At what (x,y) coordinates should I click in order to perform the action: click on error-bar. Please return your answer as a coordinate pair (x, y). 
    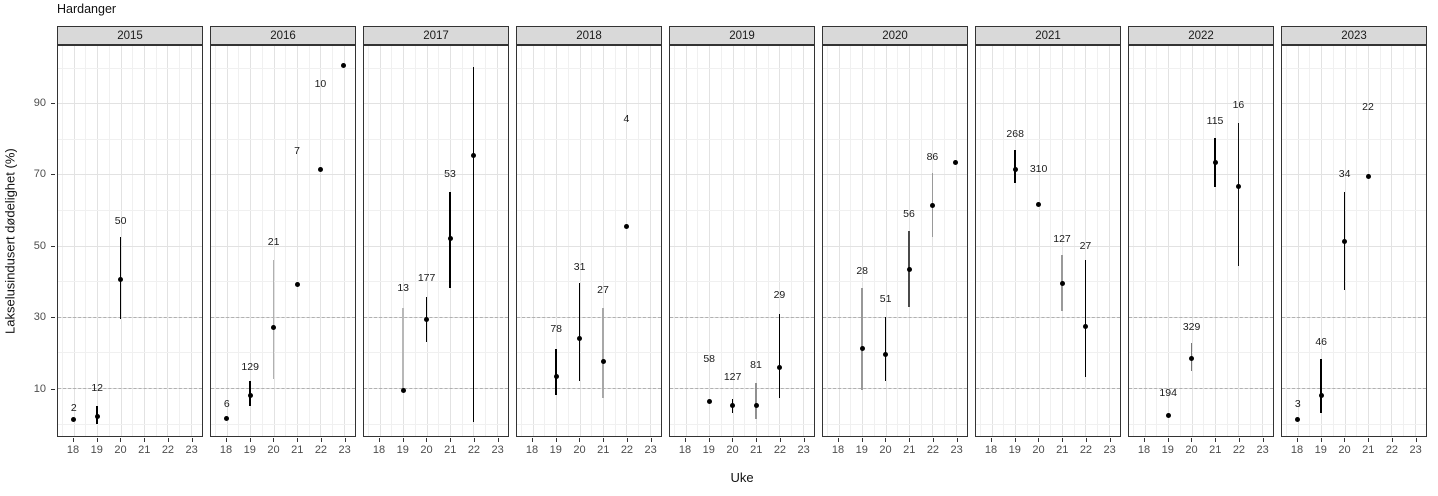
    Looking at the image, I should click on (1015, 166).